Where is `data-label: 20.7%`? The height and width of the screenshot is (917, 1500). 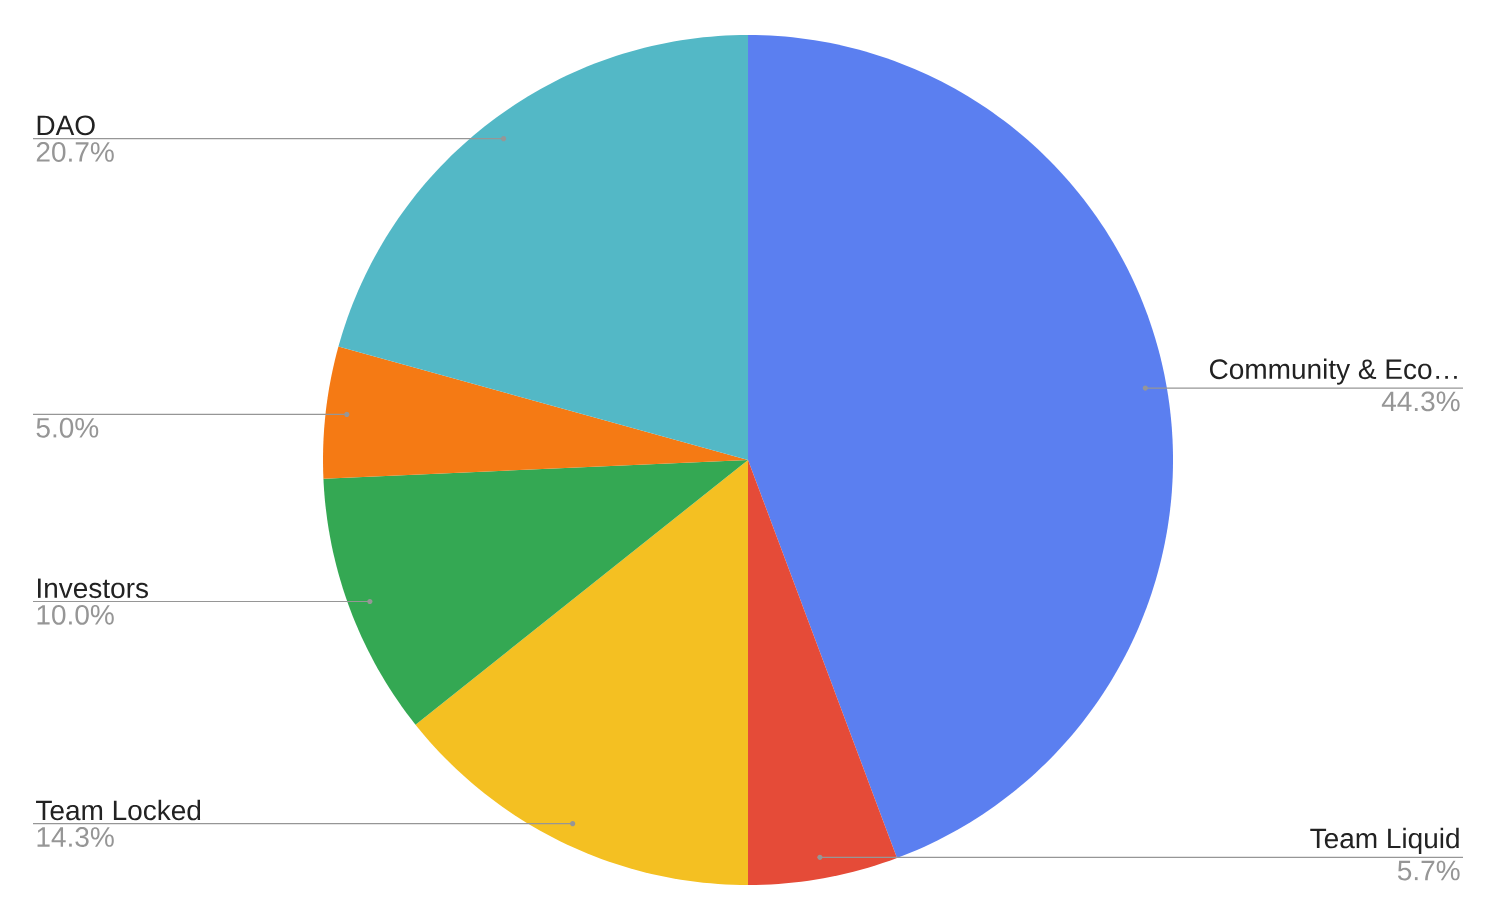
data-label: 20.7% is located at coordinates (75, 152).